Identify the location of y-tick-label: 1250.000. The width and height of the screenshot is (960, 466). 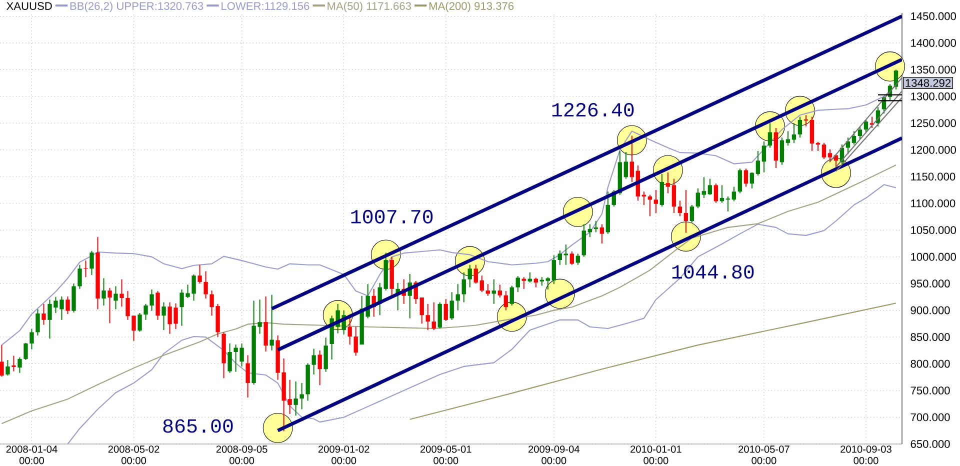
(933, 123).